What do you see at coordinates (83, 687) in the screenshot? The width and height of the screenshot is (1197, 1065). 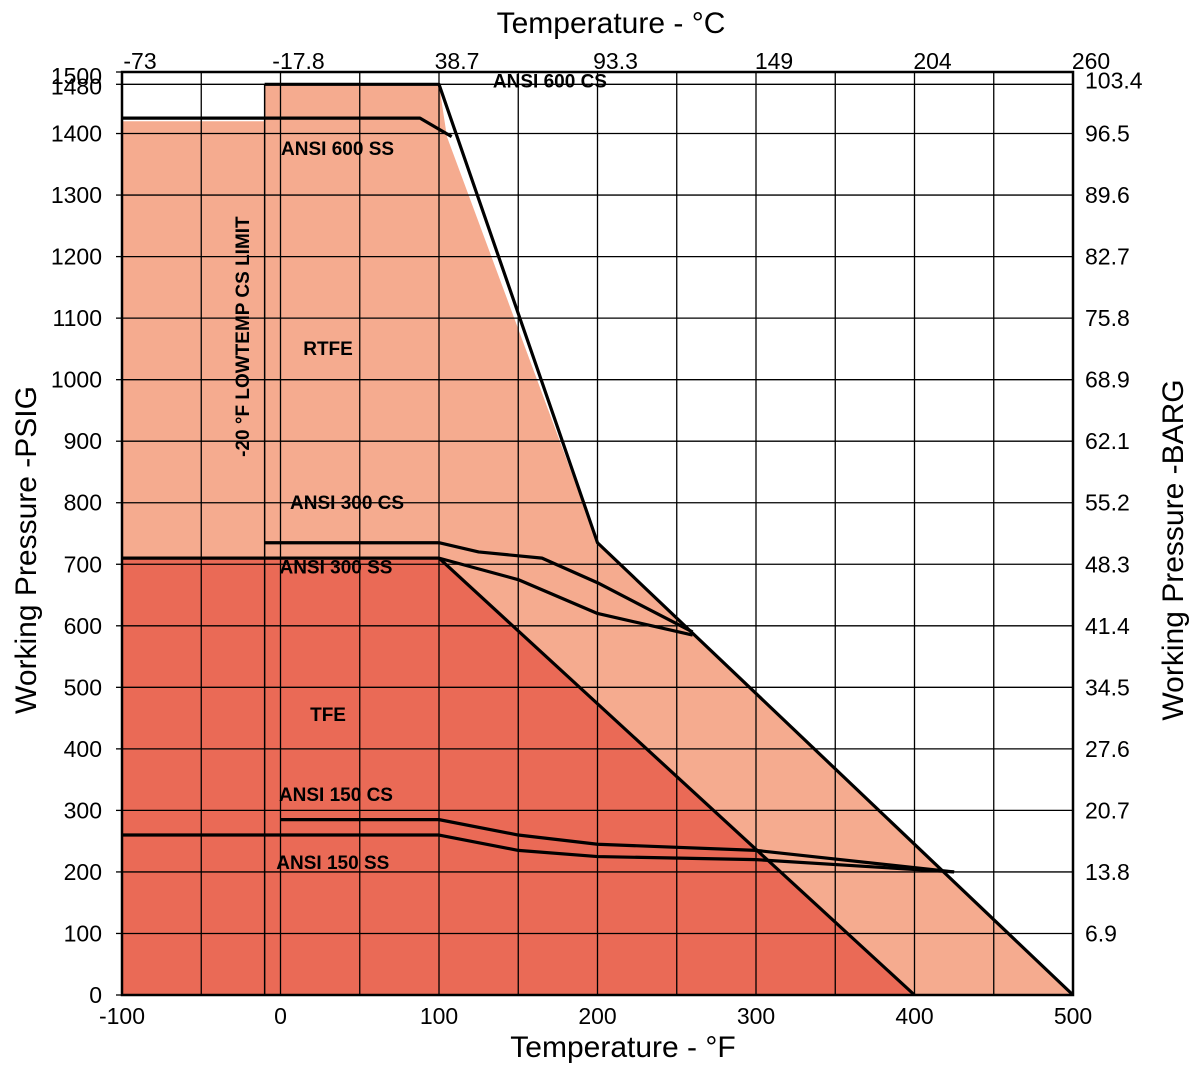 I see `y-tick-label-left: 500` at bounding box center [83, 687].